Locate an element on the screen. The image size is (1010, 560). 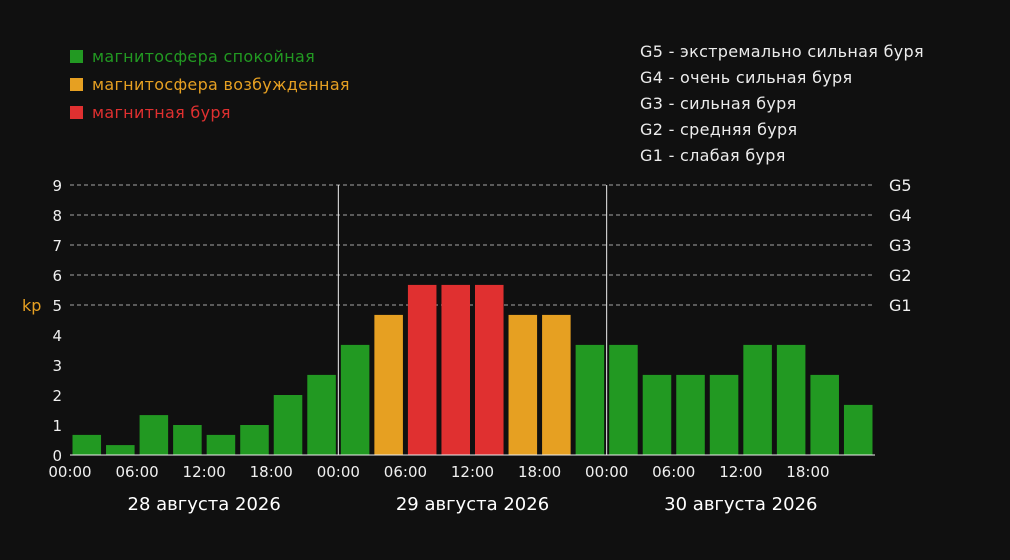
y-axis-label: kp is located at coordinates (31, 305).